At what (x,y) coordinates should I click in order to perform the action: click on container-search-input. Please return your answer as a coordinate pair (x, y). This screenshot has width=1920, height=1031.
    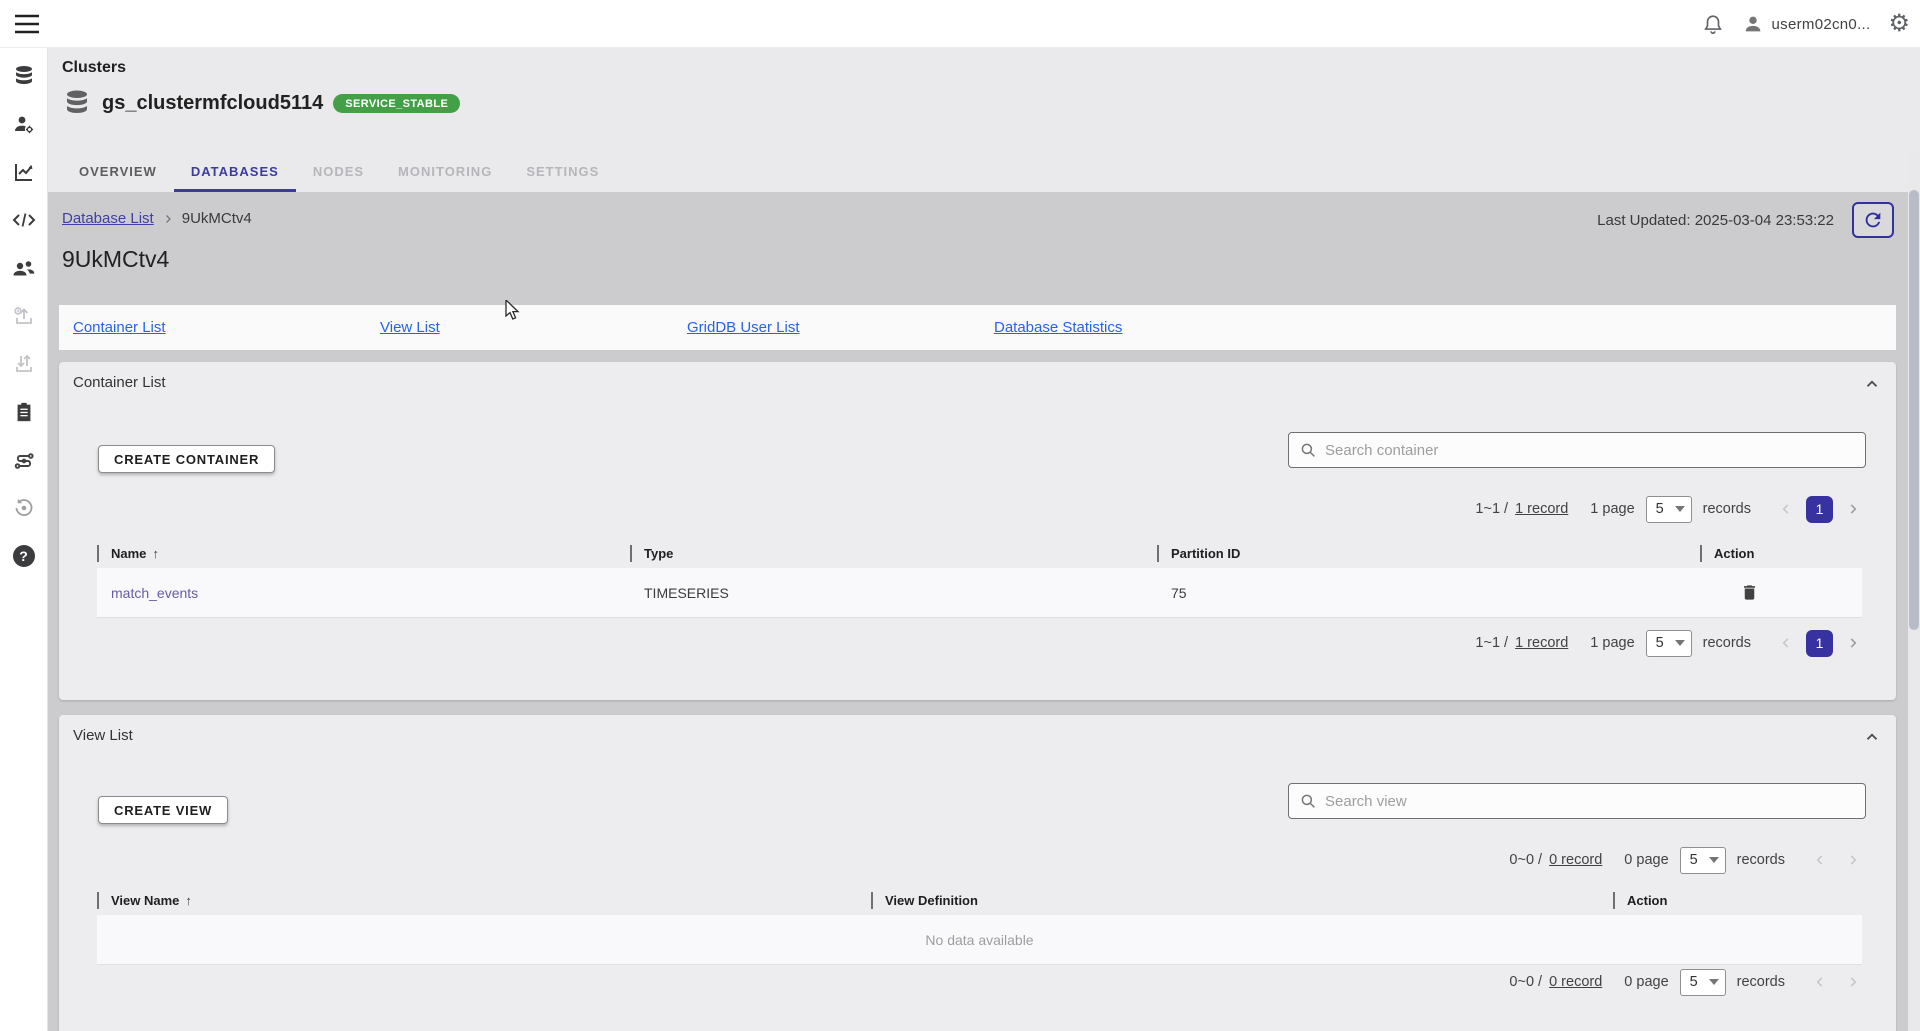
    Looking at the image, I should click on (1590, 450).